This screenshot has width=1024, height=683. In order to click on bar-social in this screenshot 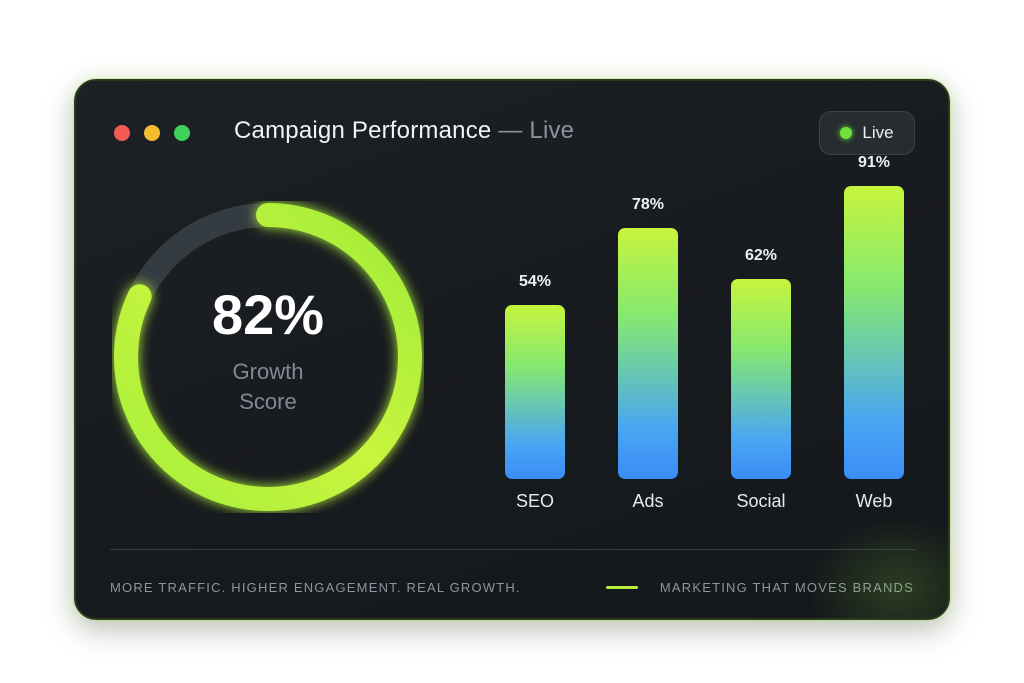, I will do `click(761, 379)`.